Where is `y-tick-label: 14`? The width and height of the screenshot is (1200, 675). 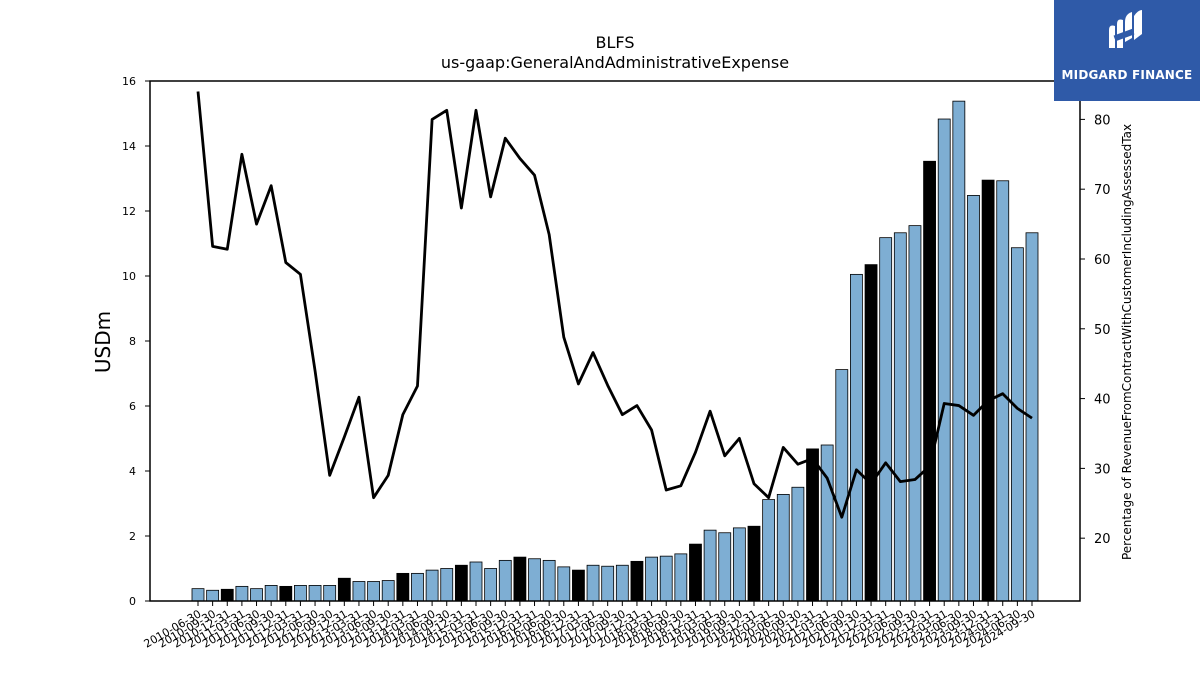
y-tick-label: 14 is located at coordinates (129, 146).